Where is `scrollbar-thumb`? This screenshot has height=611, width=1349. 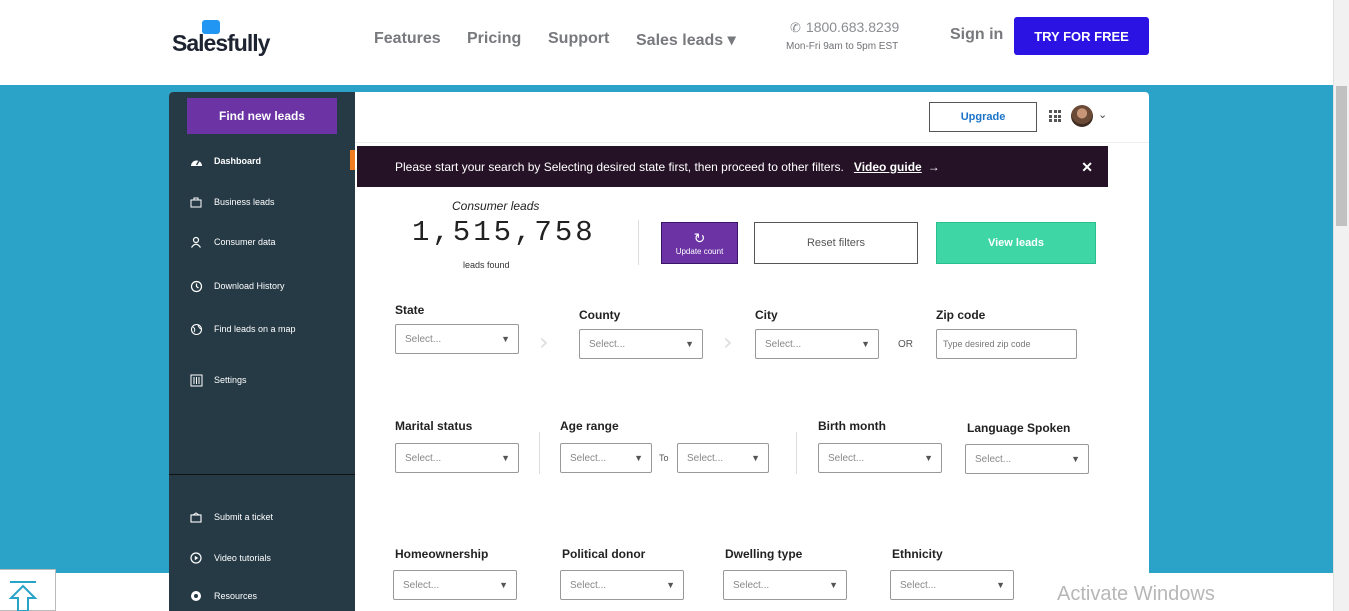 scrollbar-thumb is located at coordinates (1341, 156).